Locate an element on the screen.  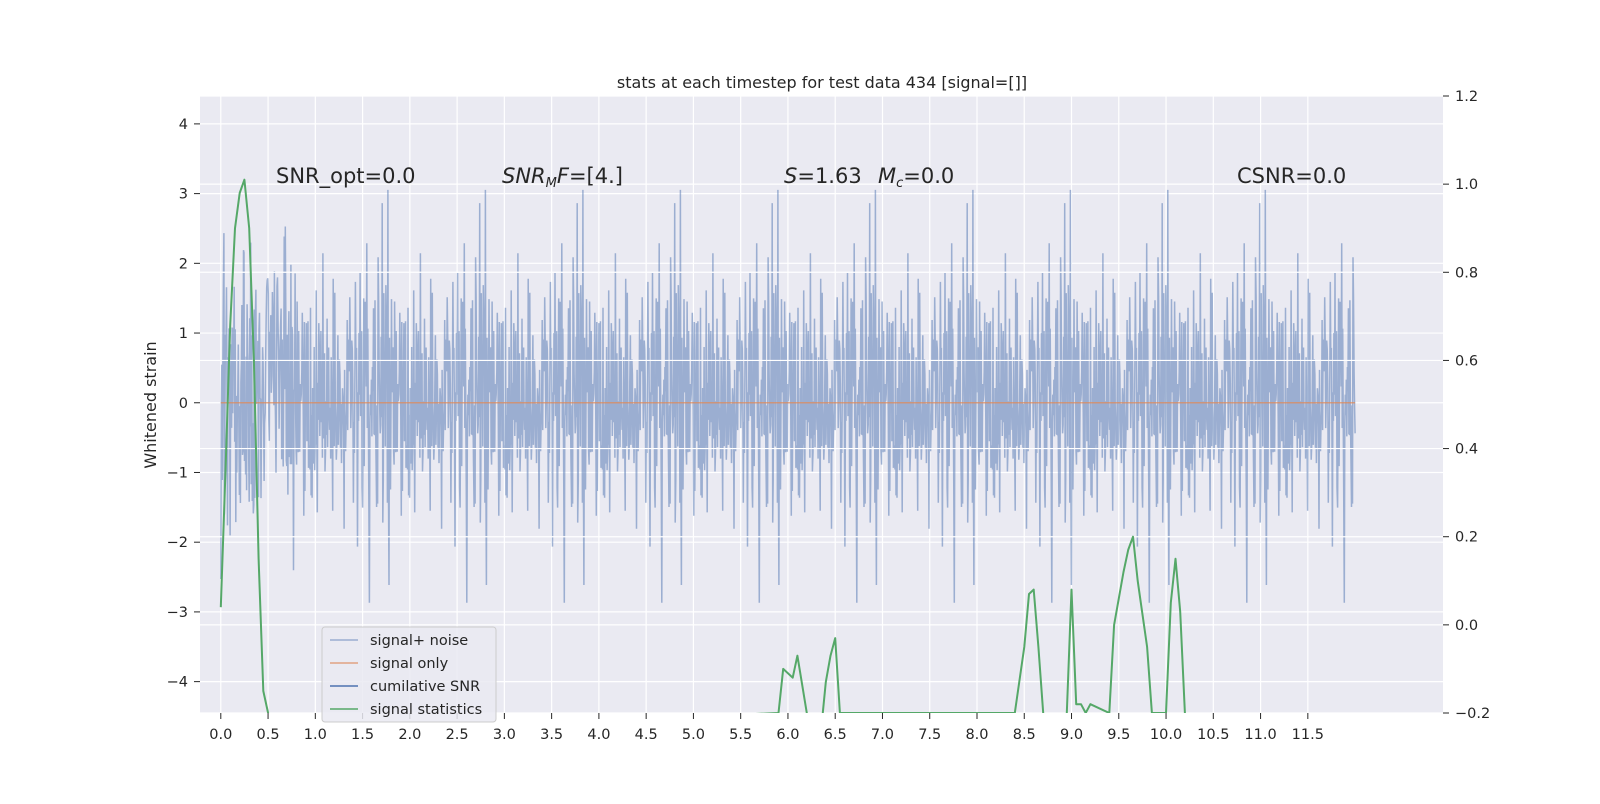
x-tick-label: 1.5 is located at coordinates (362, 735).